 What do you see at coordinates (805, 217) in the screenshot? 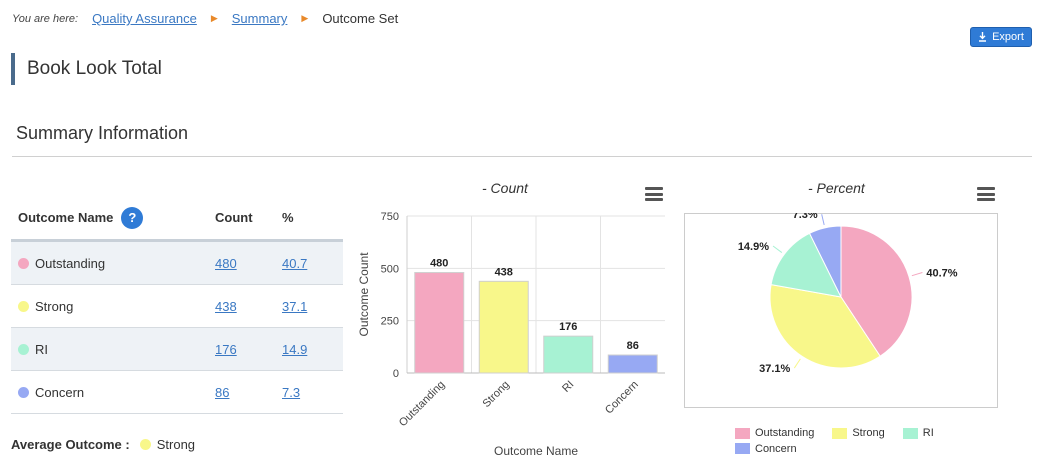
I see `pie-data-label: 7.3%` at bounding box center [805, 217].